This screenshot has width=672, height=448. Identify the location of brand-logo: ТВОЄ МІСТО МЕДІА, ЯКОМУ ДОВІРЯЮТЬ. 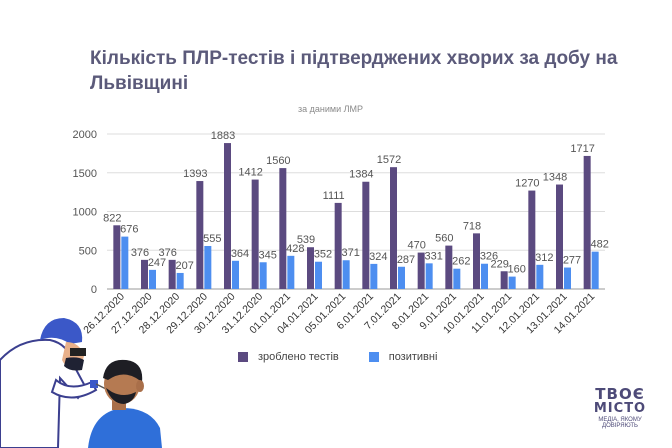
(620, 411).